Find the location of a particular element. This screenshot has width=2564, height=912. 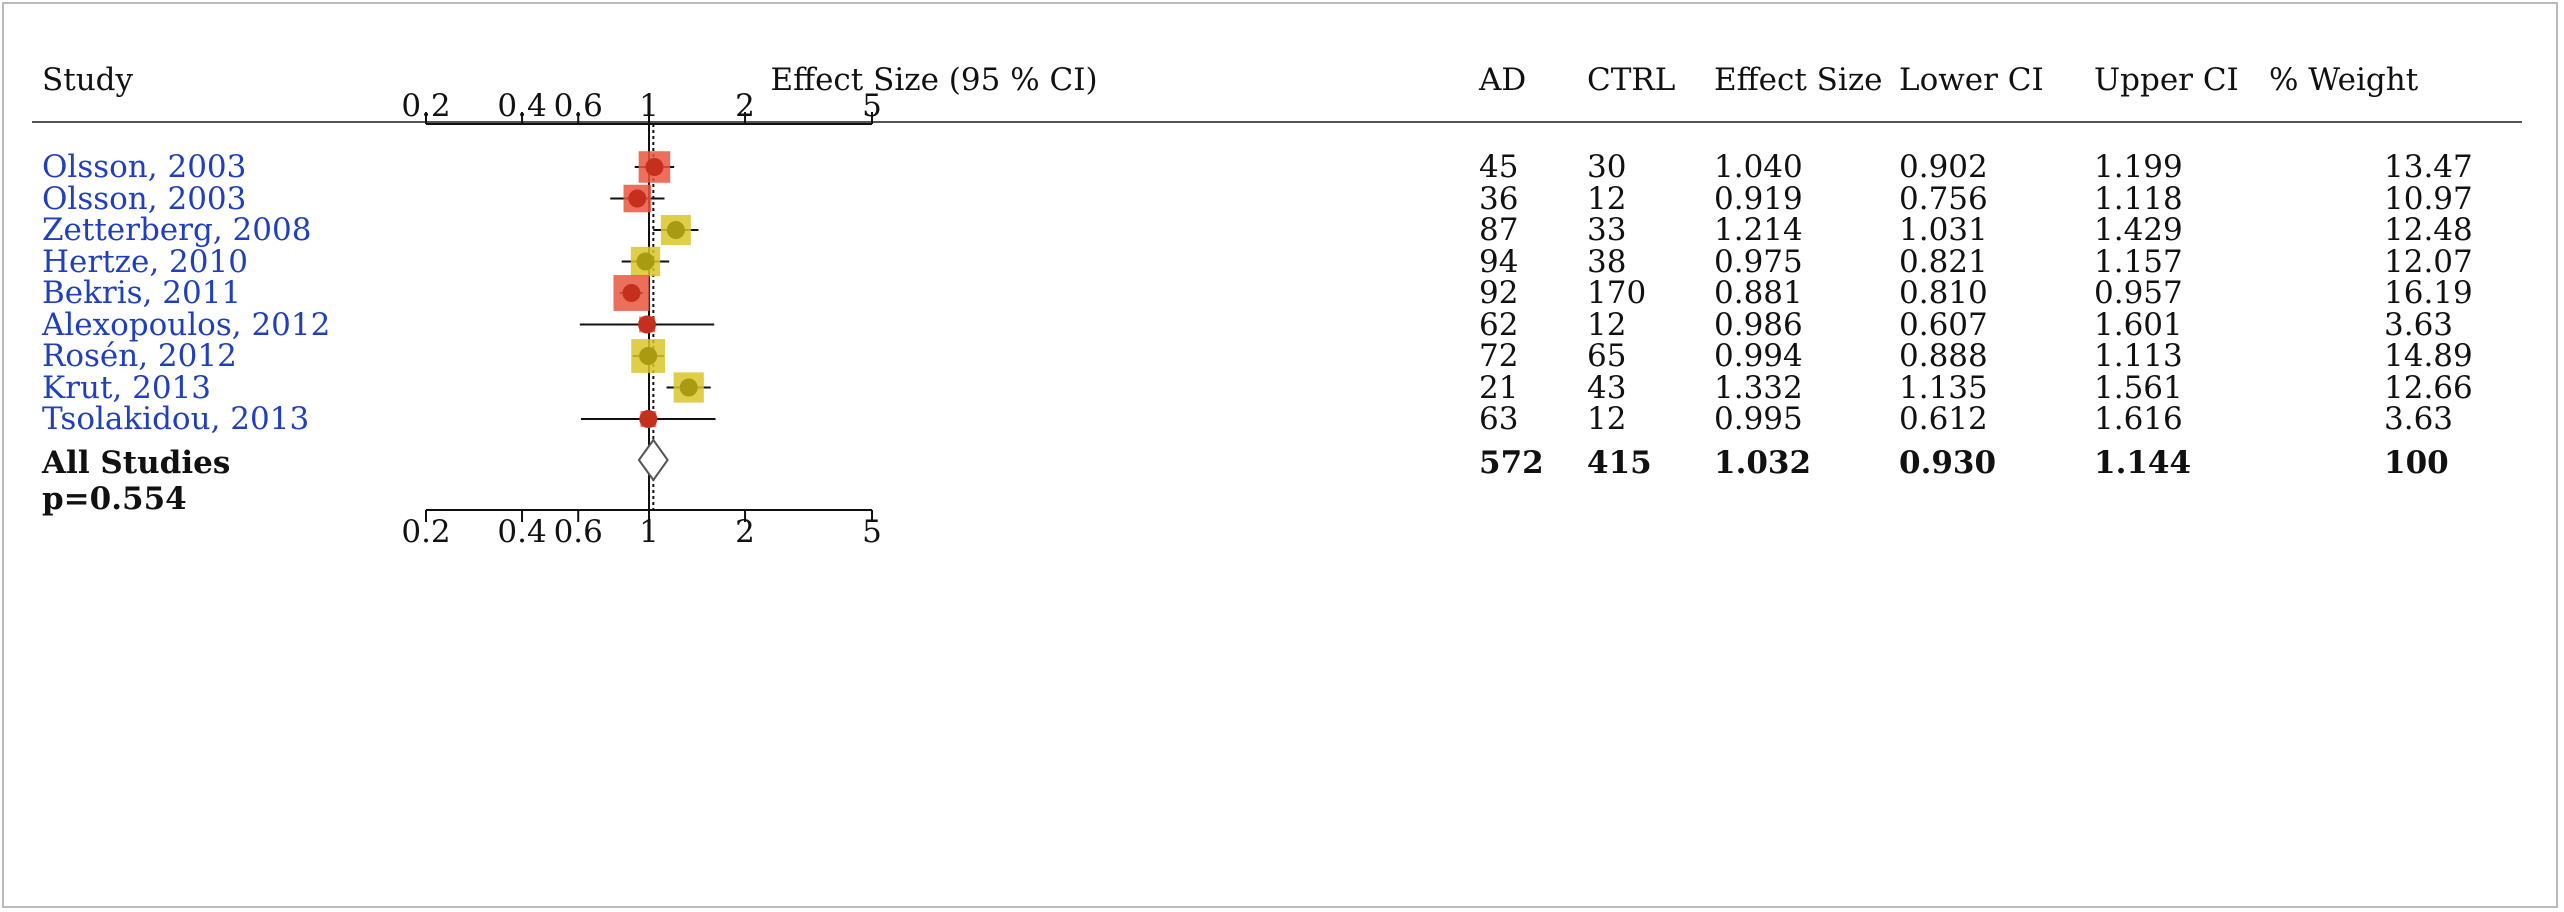

cell-ad: 87 is located at coordinates (1499, 230).